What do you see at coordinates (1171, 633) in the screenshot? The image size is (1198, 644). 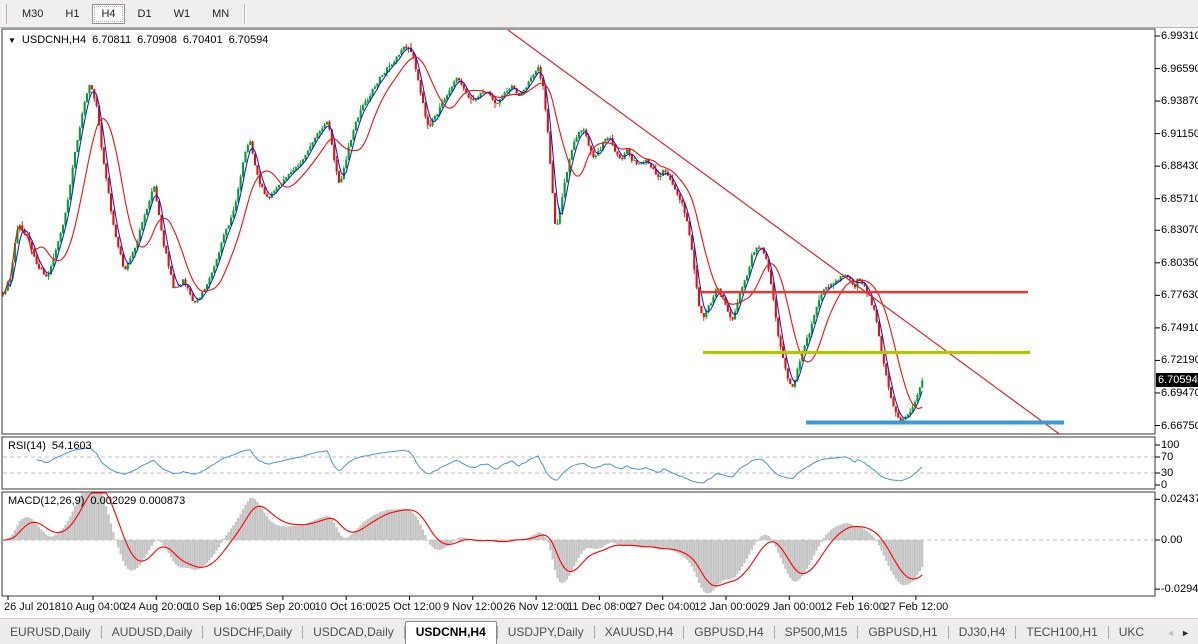 I see `tabs-scroll-left-icon: ◄` at bounding box center [1171, 633].